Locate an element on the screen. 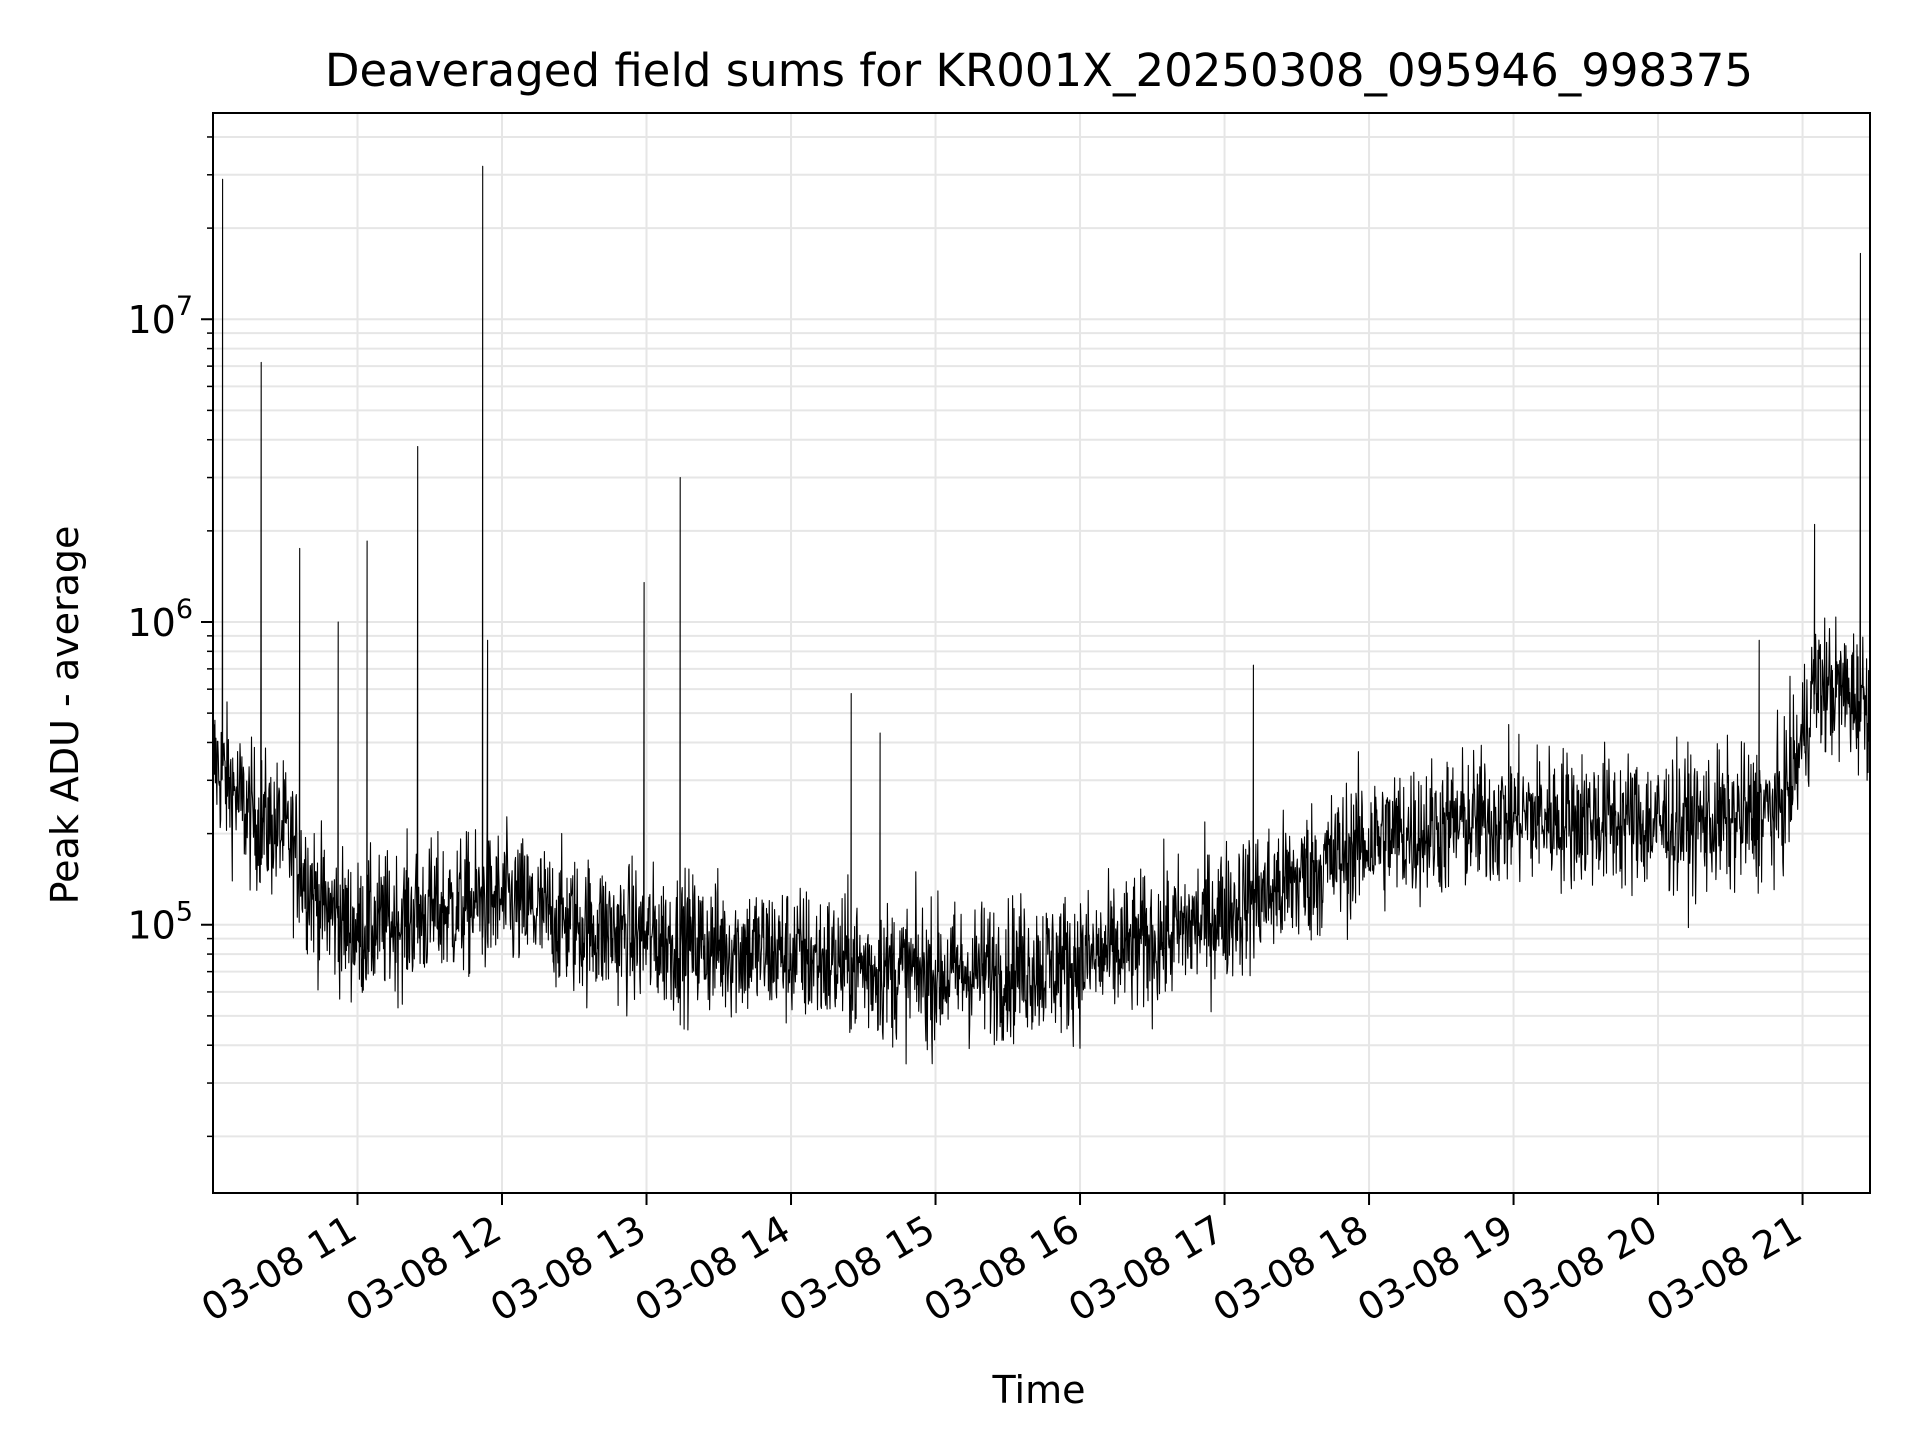 This screenshot has height=1440, width=1920. y-tick-label: 10⁶ is located at coordinates (160, 619).